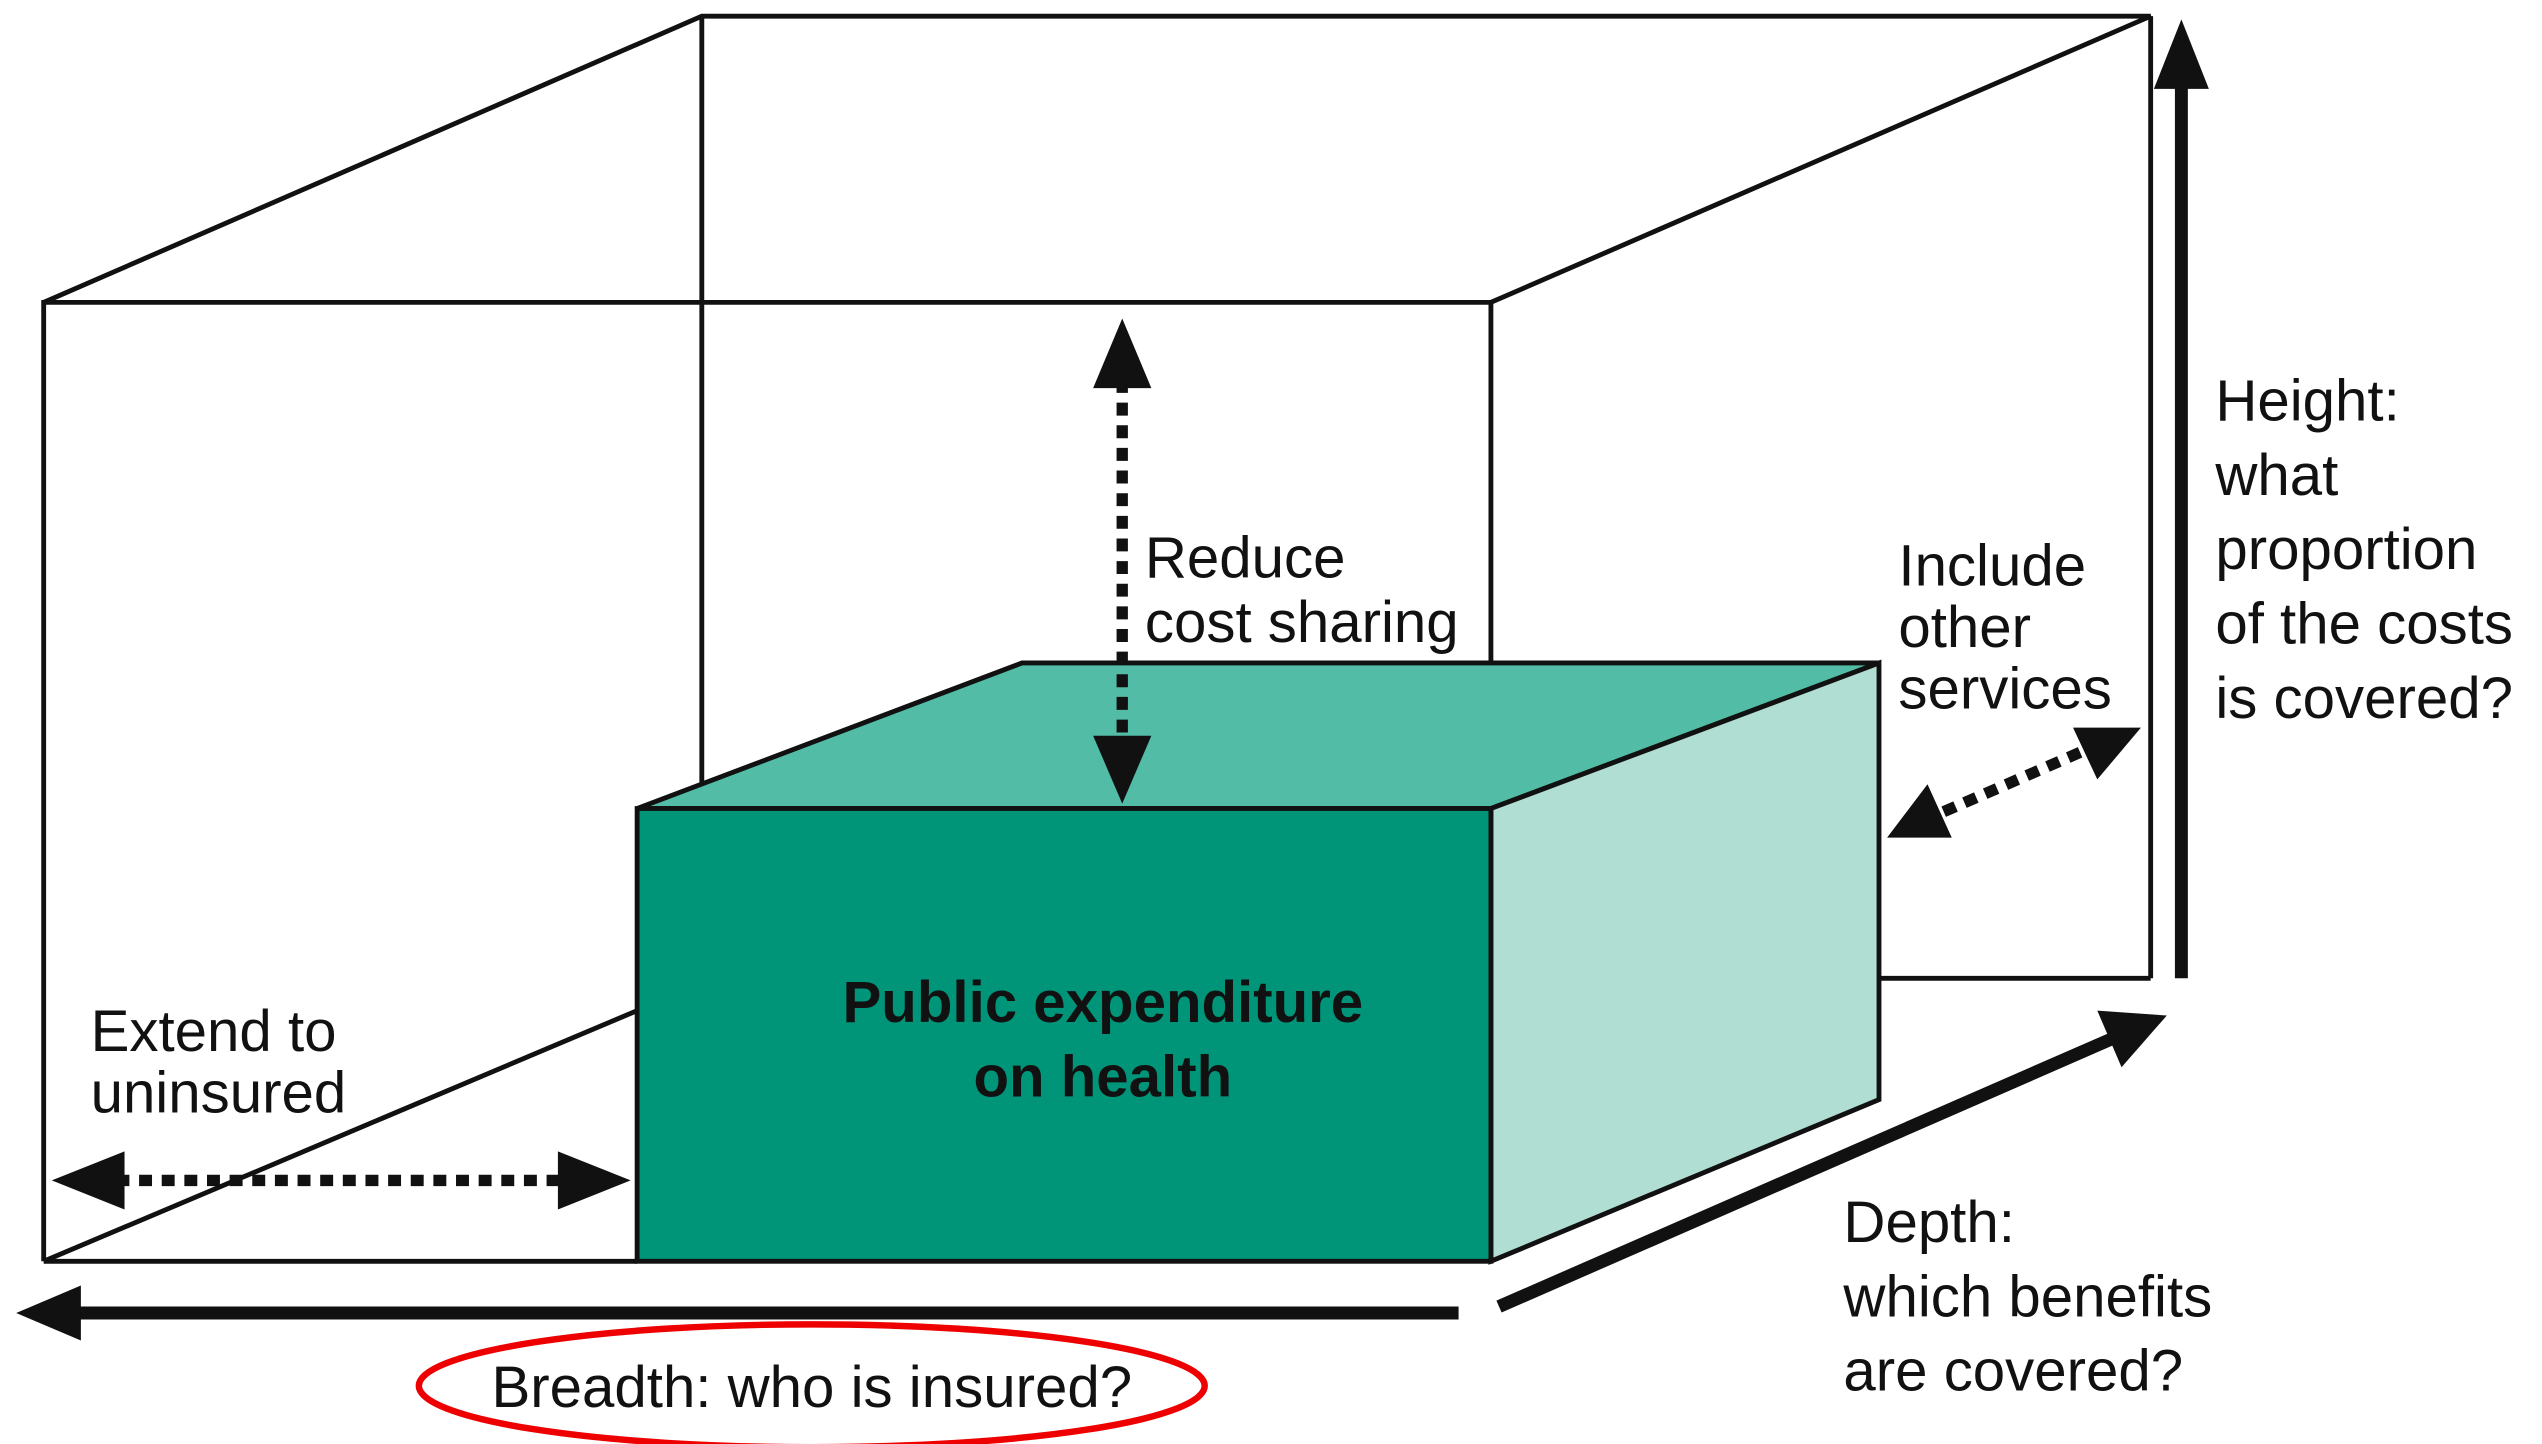 The width and height of the screenshot is (2542, 1444). Describe the element at coordinates (219, 1093) in the screenshot. I see `label-text: uninsured` at that location.